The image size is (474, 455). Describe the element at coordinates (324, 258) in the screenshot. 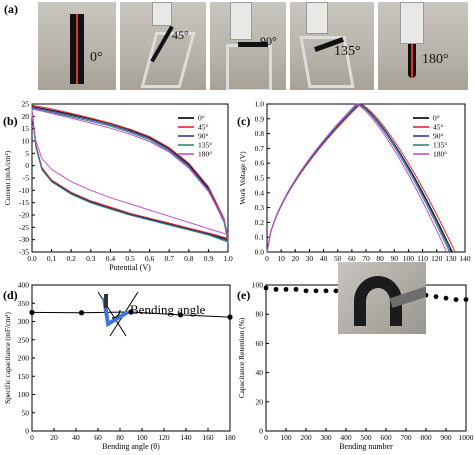

I see `gcd-x-tick-label: 40` at that location.